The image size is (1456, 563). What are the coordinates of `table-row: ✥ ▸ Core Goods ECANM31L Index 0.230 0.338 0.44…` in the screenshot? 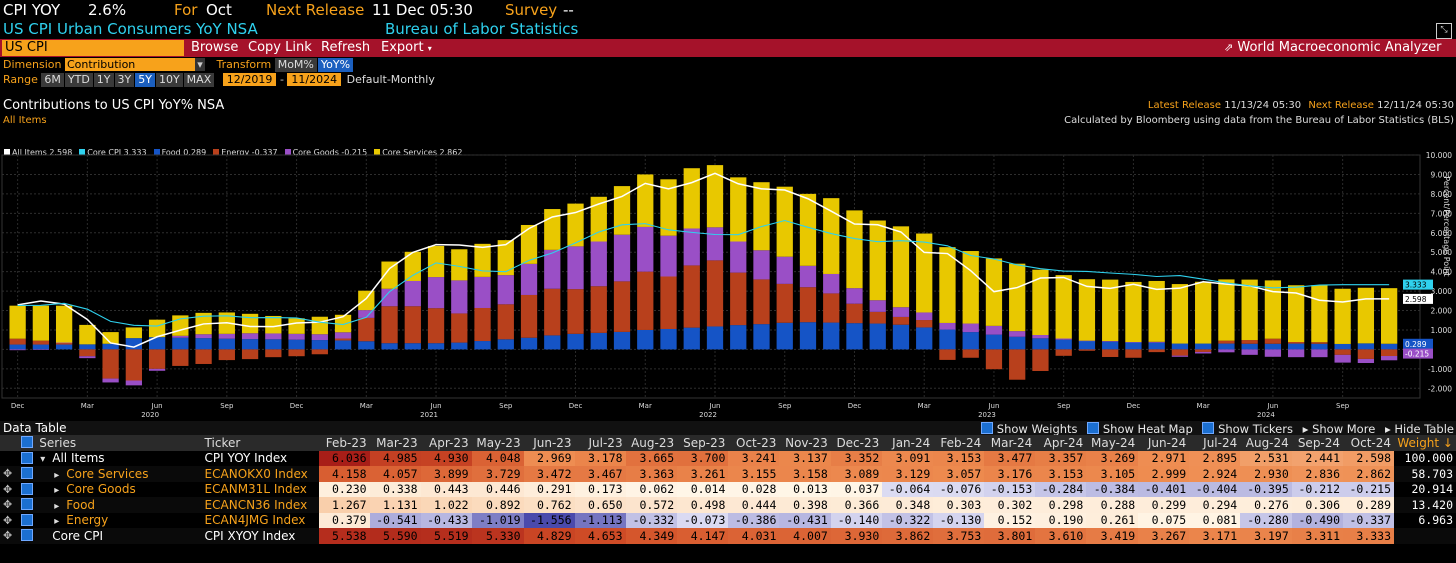 It's located at (728, 489).